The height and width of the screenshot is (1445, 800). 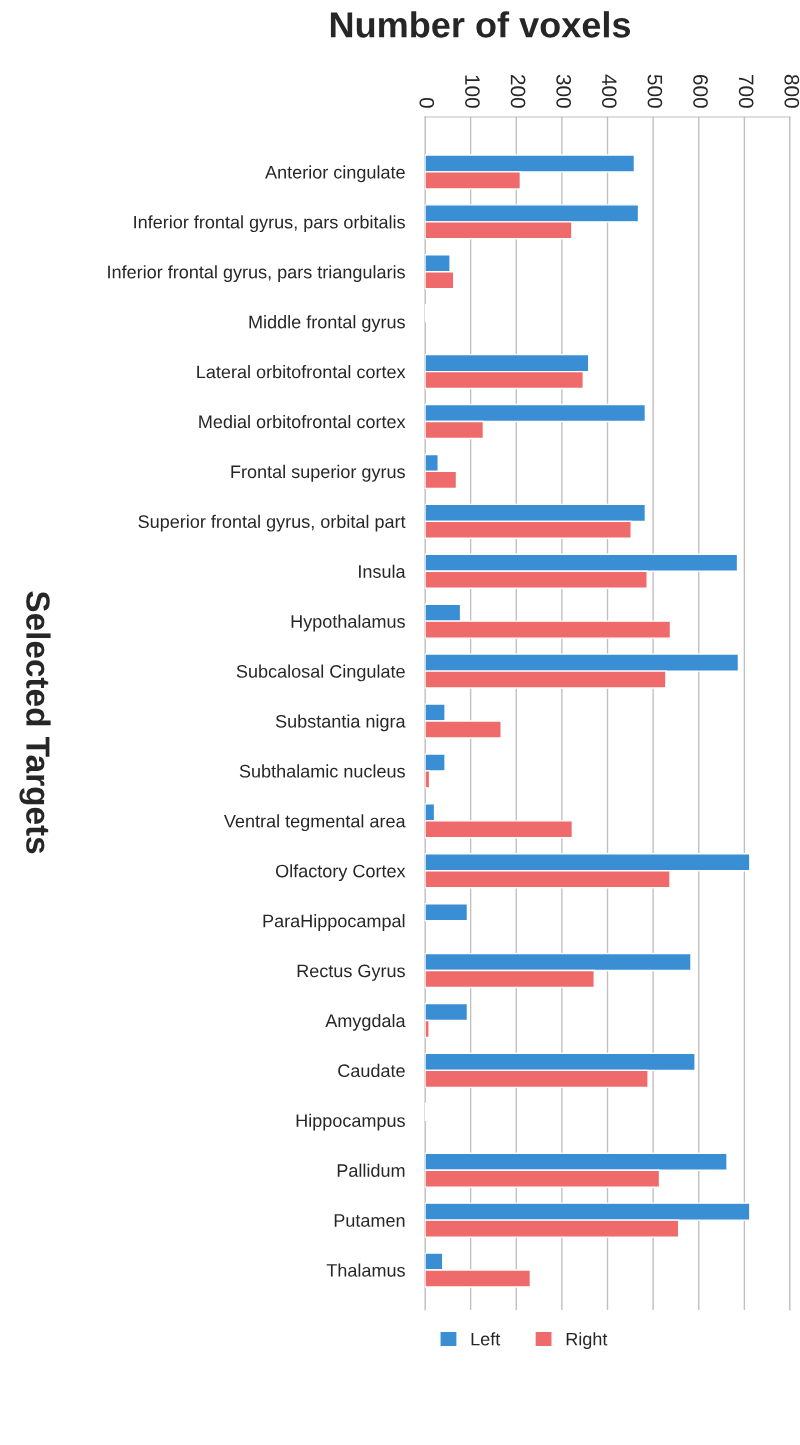 I want to click on y-tick-label: Rectus Gyrus, so click(x=351, y=972).